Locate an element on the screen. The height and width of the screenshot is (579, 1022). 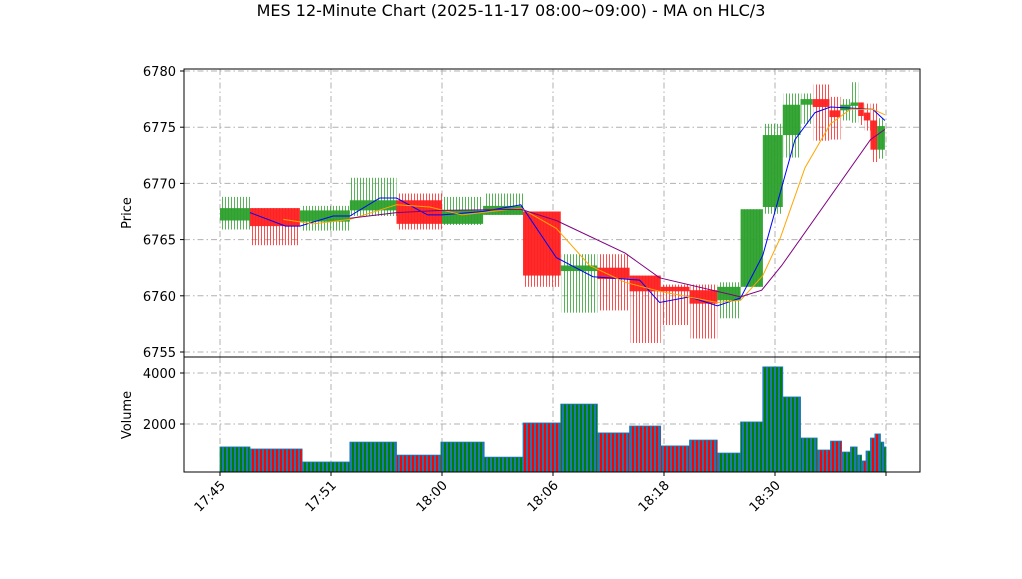
x-ticks: 17:45 17:51 18:00 18:06 18:18 18:30 is located at coordinates (539, 493).